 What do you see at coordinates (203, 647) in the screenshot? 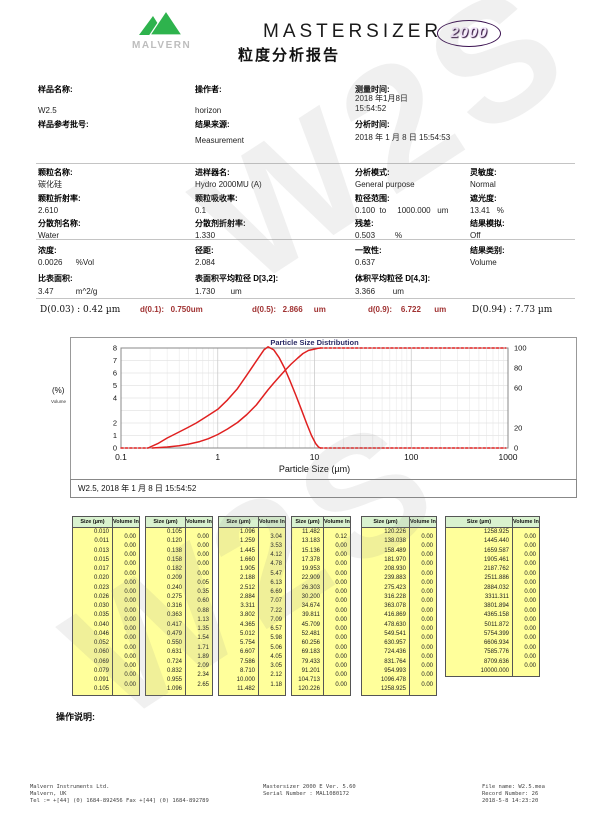
I see `volume-cell: 1.71` at bounding box center [203, 647].